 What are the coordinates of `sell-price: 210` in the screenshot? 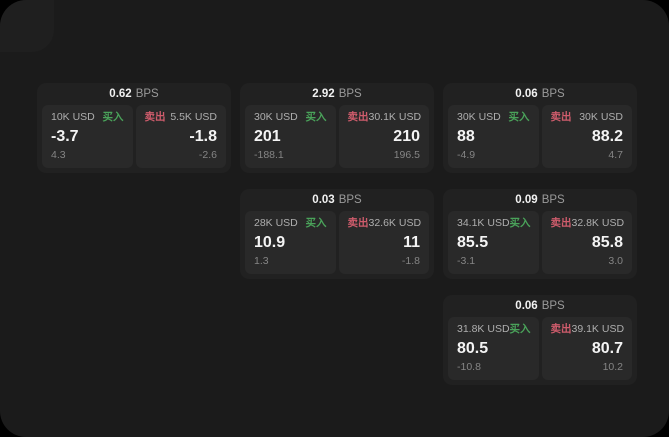 It's located at (406, 136).